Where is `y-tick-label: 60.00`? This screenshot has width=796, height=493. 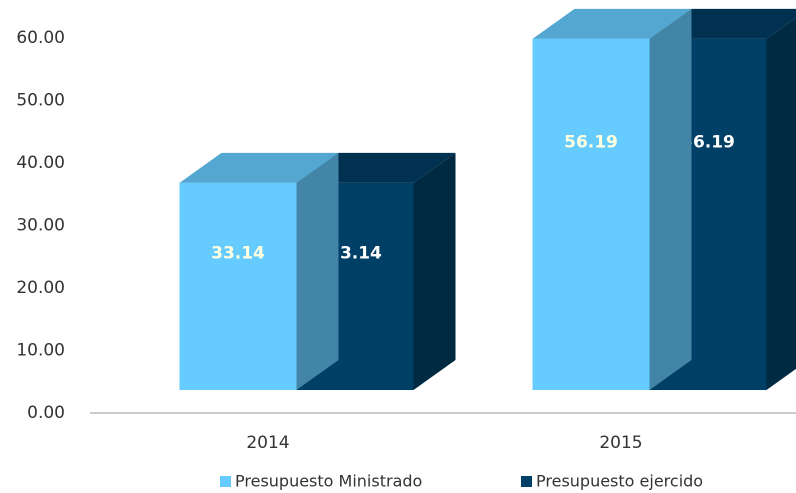
y-tick-label: 60.00 is located at coordinates (40, 38).